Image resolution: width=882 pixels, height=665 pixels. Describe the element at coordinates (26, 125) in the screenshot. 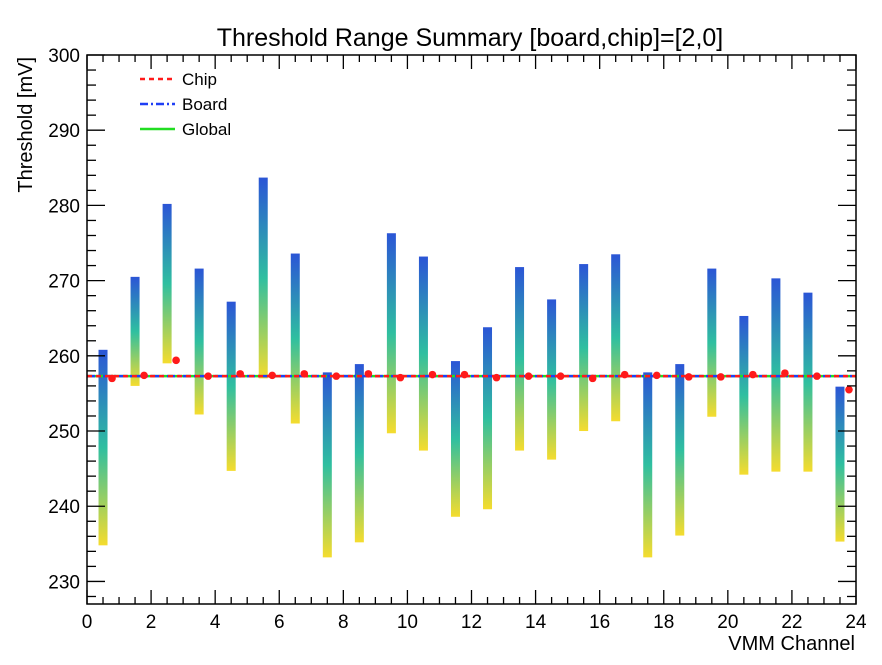

I see `y-axis-label: Threshold [mV]` at that location.